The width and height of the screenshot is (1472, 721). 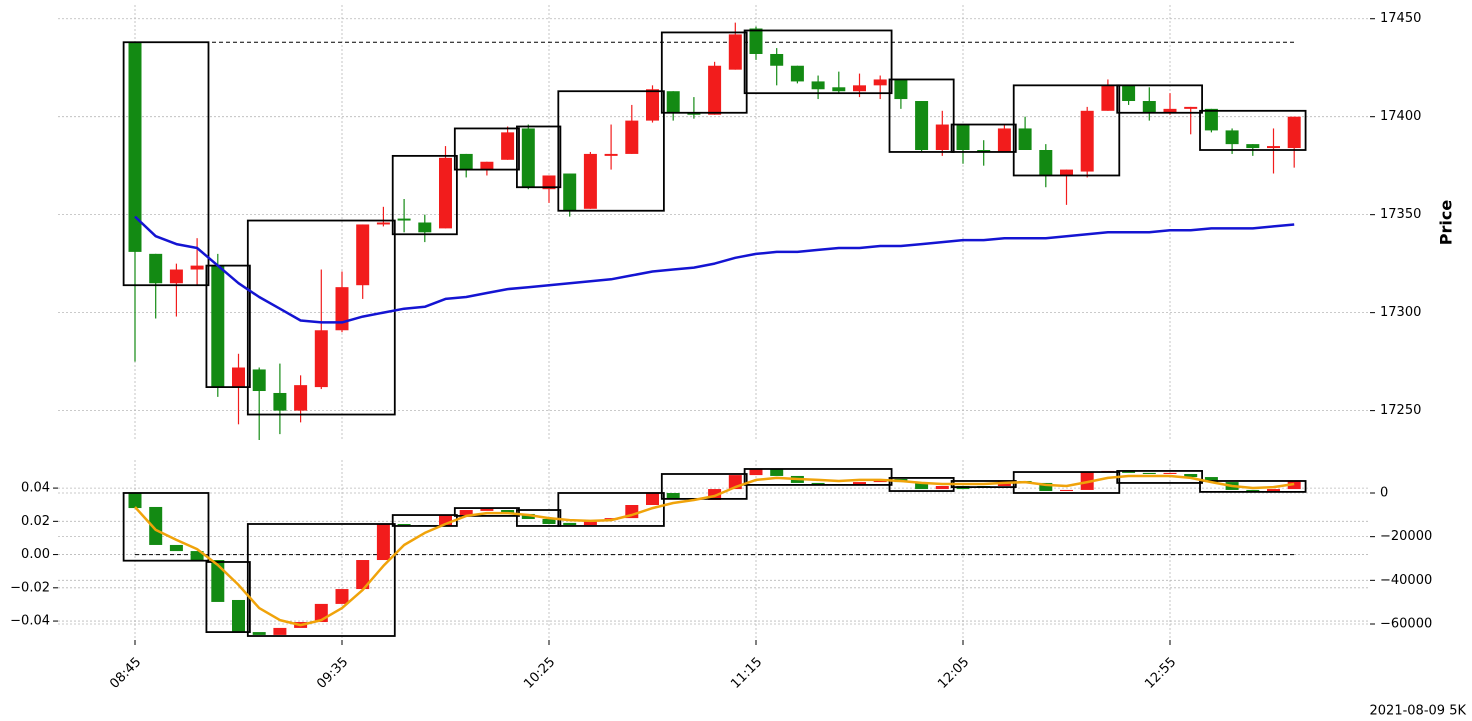 What do you see at coordinates (1446, 223) in the screenshot?
I see `y-axis-label: Price` at bounding box center [1446, 223].